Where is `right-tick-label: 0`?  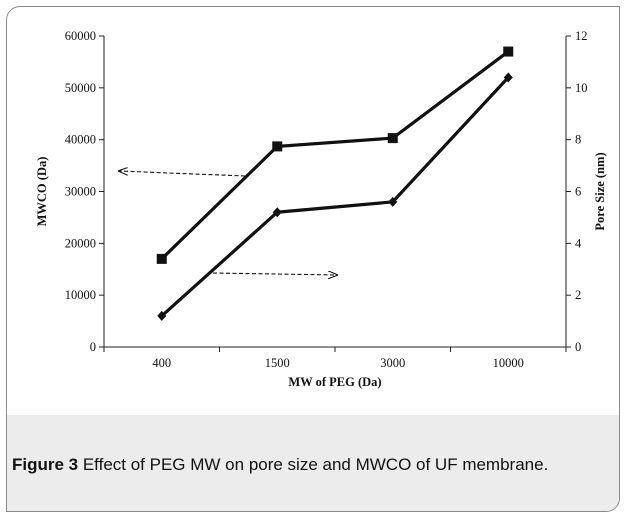 right-tick-label: 0 is located at coordinates (578, 347).